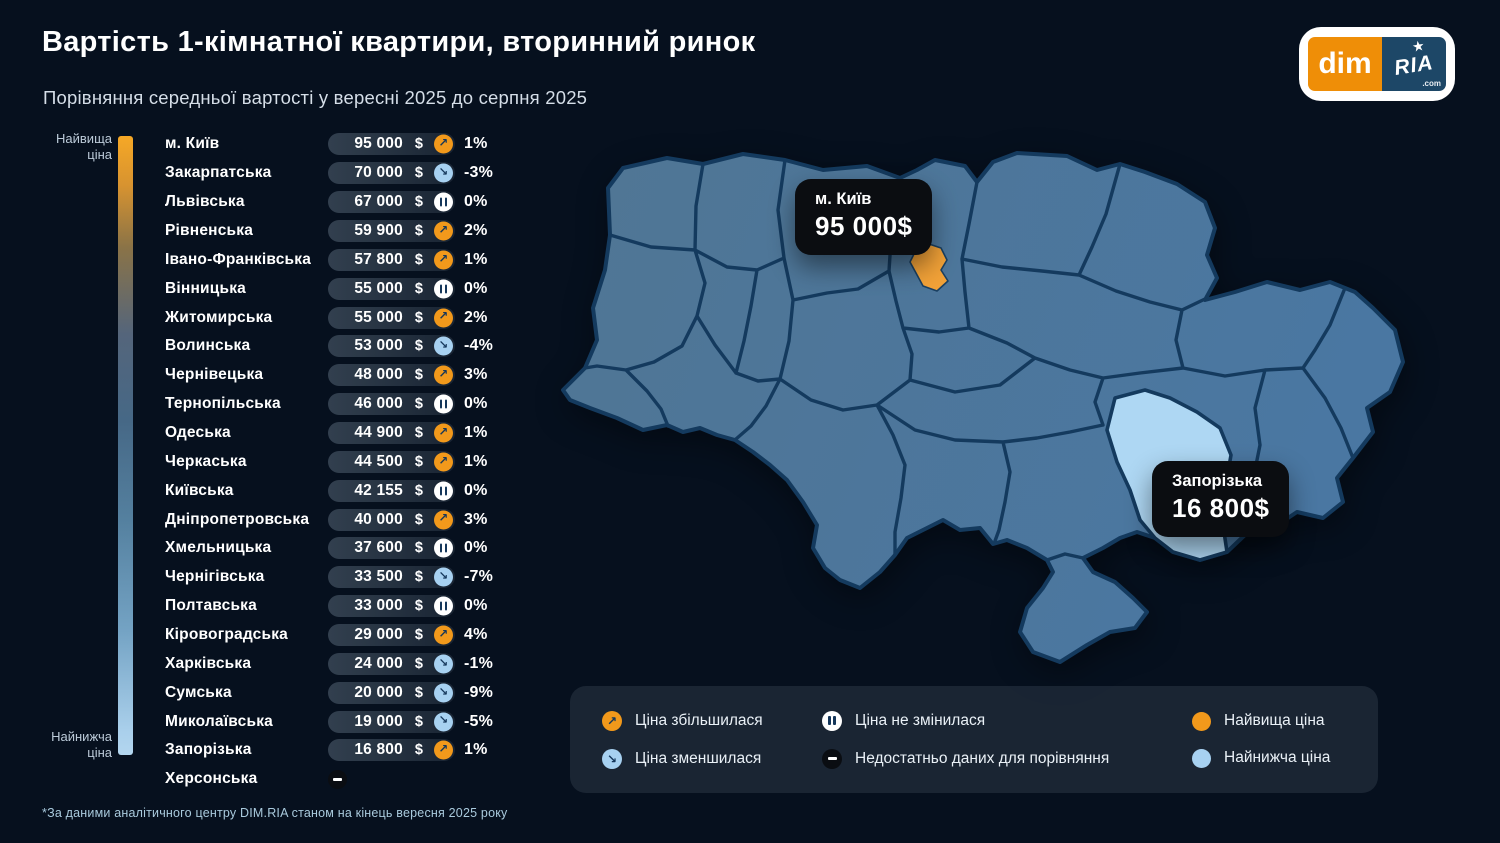  What do you see at coordinates (378, 692) in the screenshot?
I see `price-value: 20 000` at bounding box center [378, 692].